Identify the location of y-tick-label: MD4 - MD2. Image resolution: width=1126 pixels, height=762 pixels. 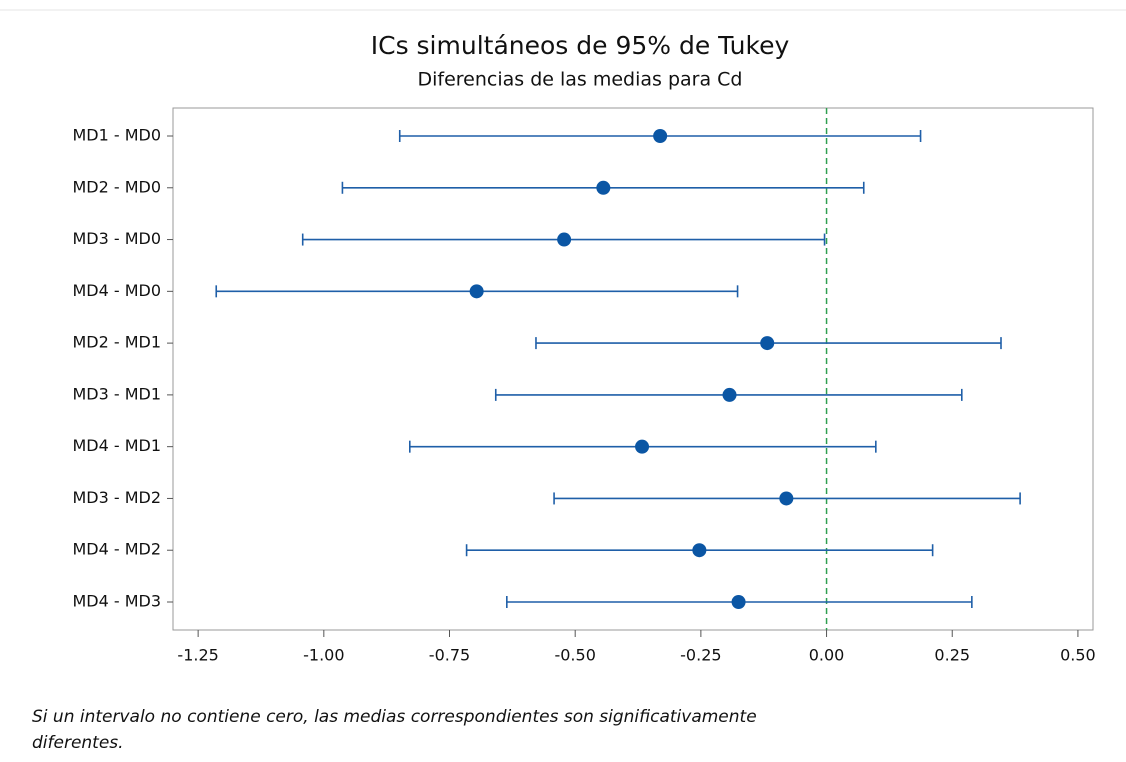
(116, 549).